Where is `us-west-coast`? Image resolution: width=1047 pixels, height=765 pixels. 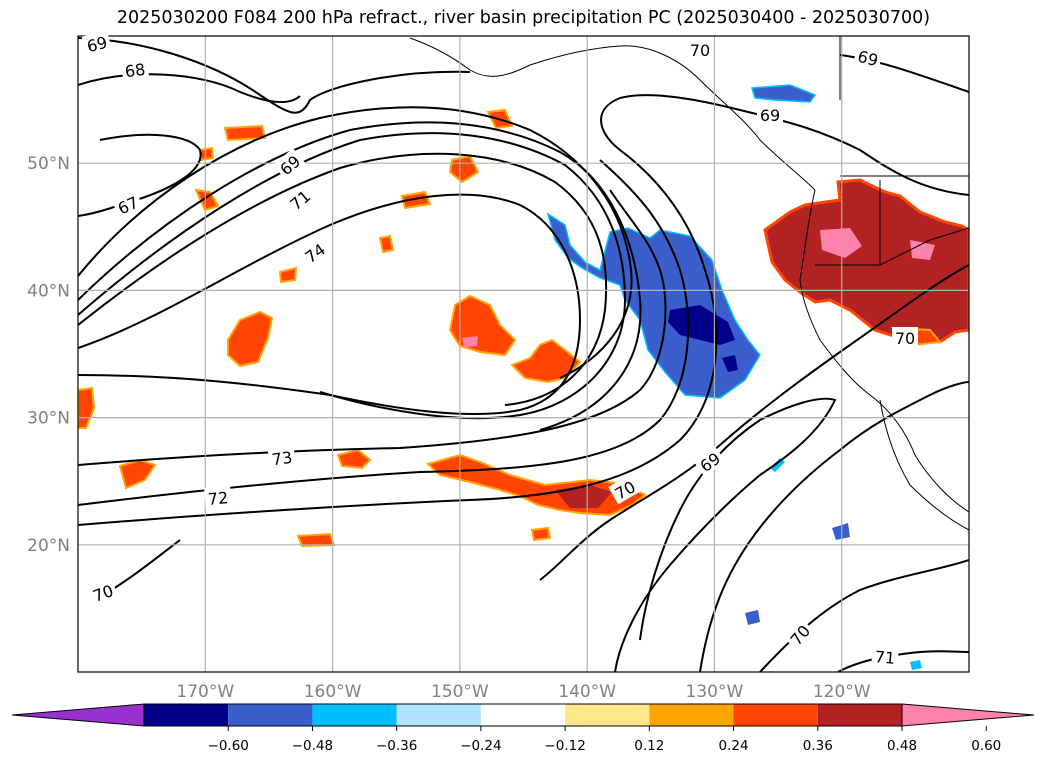
us-west-coast is located at coordinates (884, 351).